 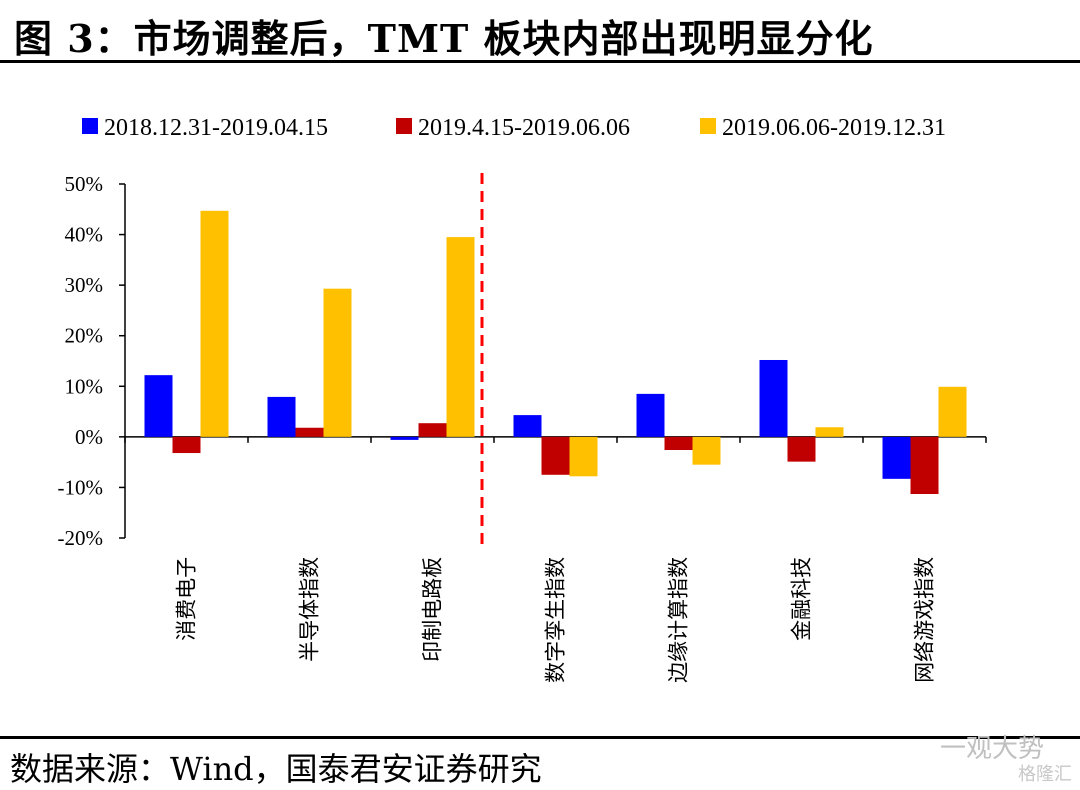 What do you see at coordinates (556, 620) in the screenshot?
I see `category-label: 数字孪生指数` at bounding box center [556, 620].